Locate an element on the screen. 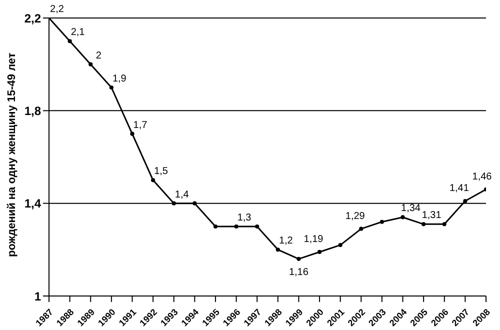 This screenshot has height=330, width=500. data-label: 1,29 is located at coordinates (355, 216).